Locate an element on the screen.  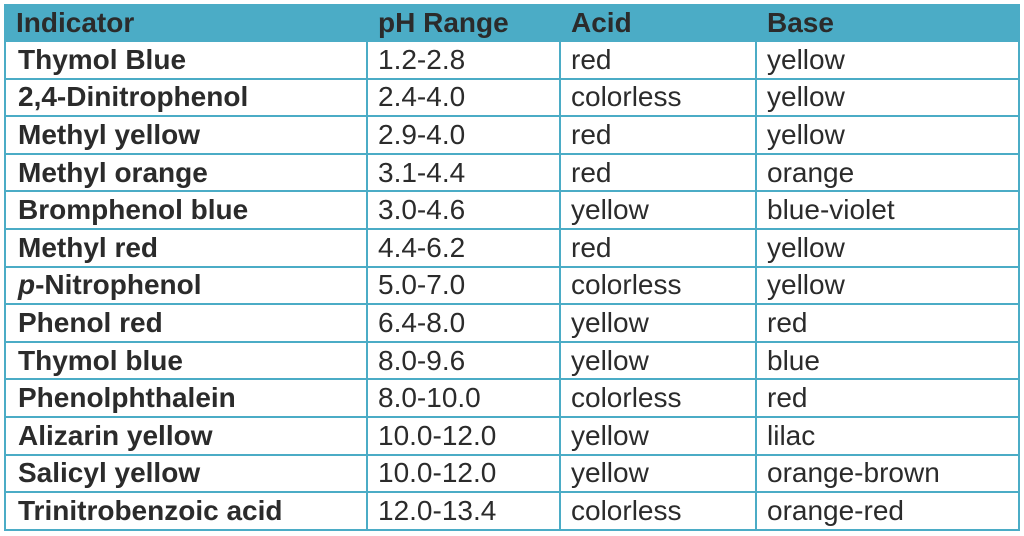
table-row: Phenolphthalein 8.0-10.0 colorless red is located at coordinates (512, 398).